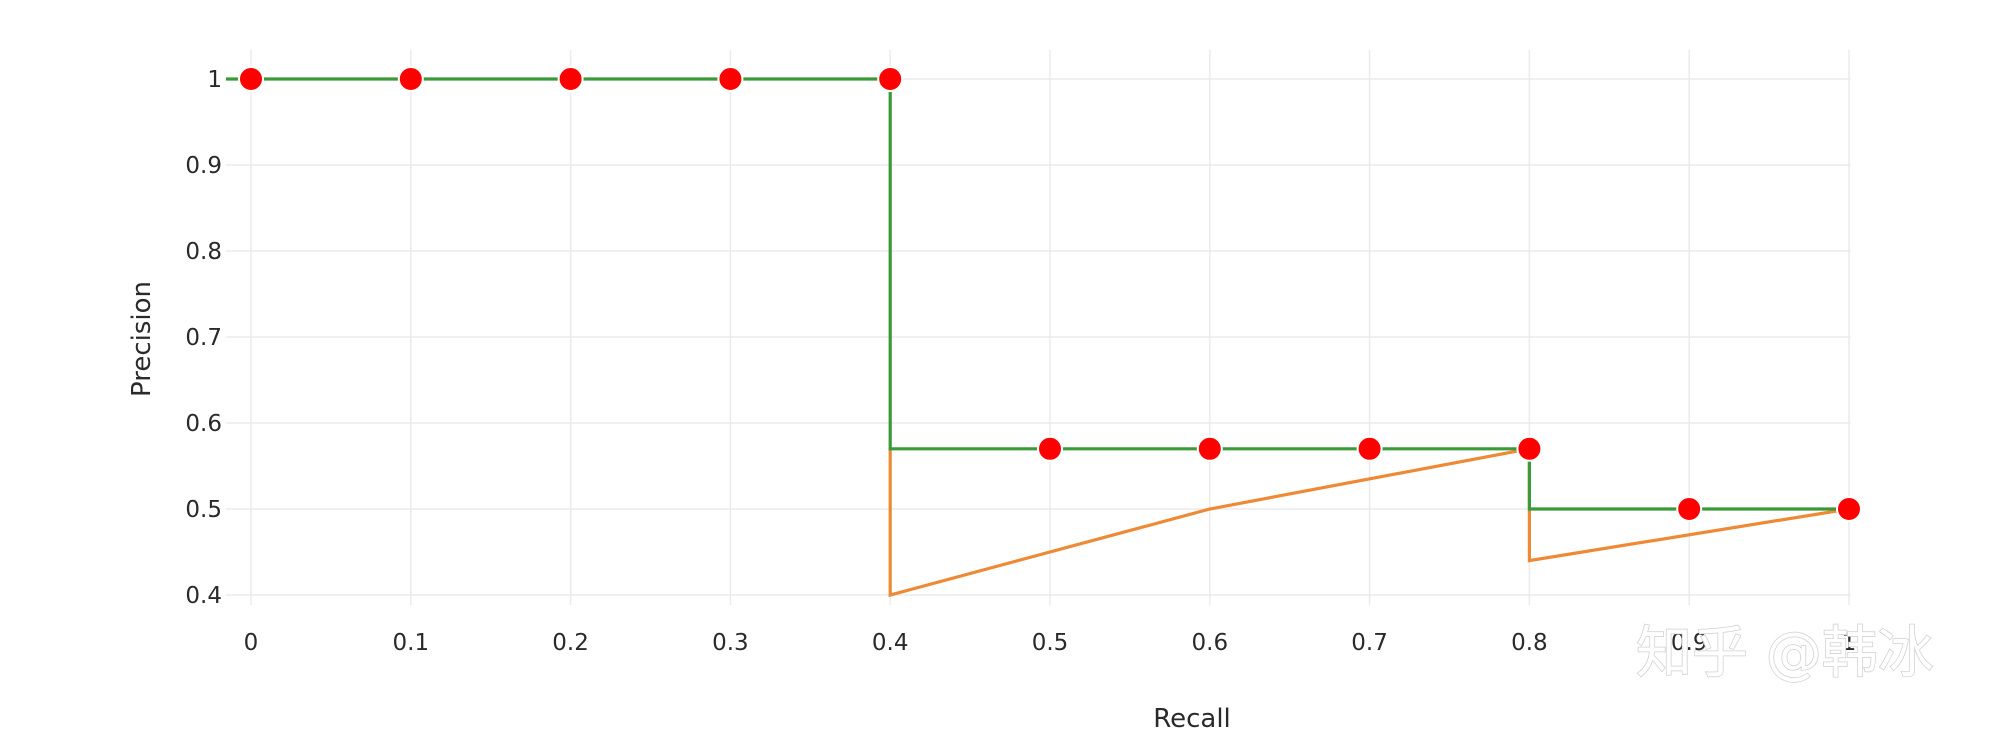  I want to click on x-tick-label: 0.4, so click(890, 643).